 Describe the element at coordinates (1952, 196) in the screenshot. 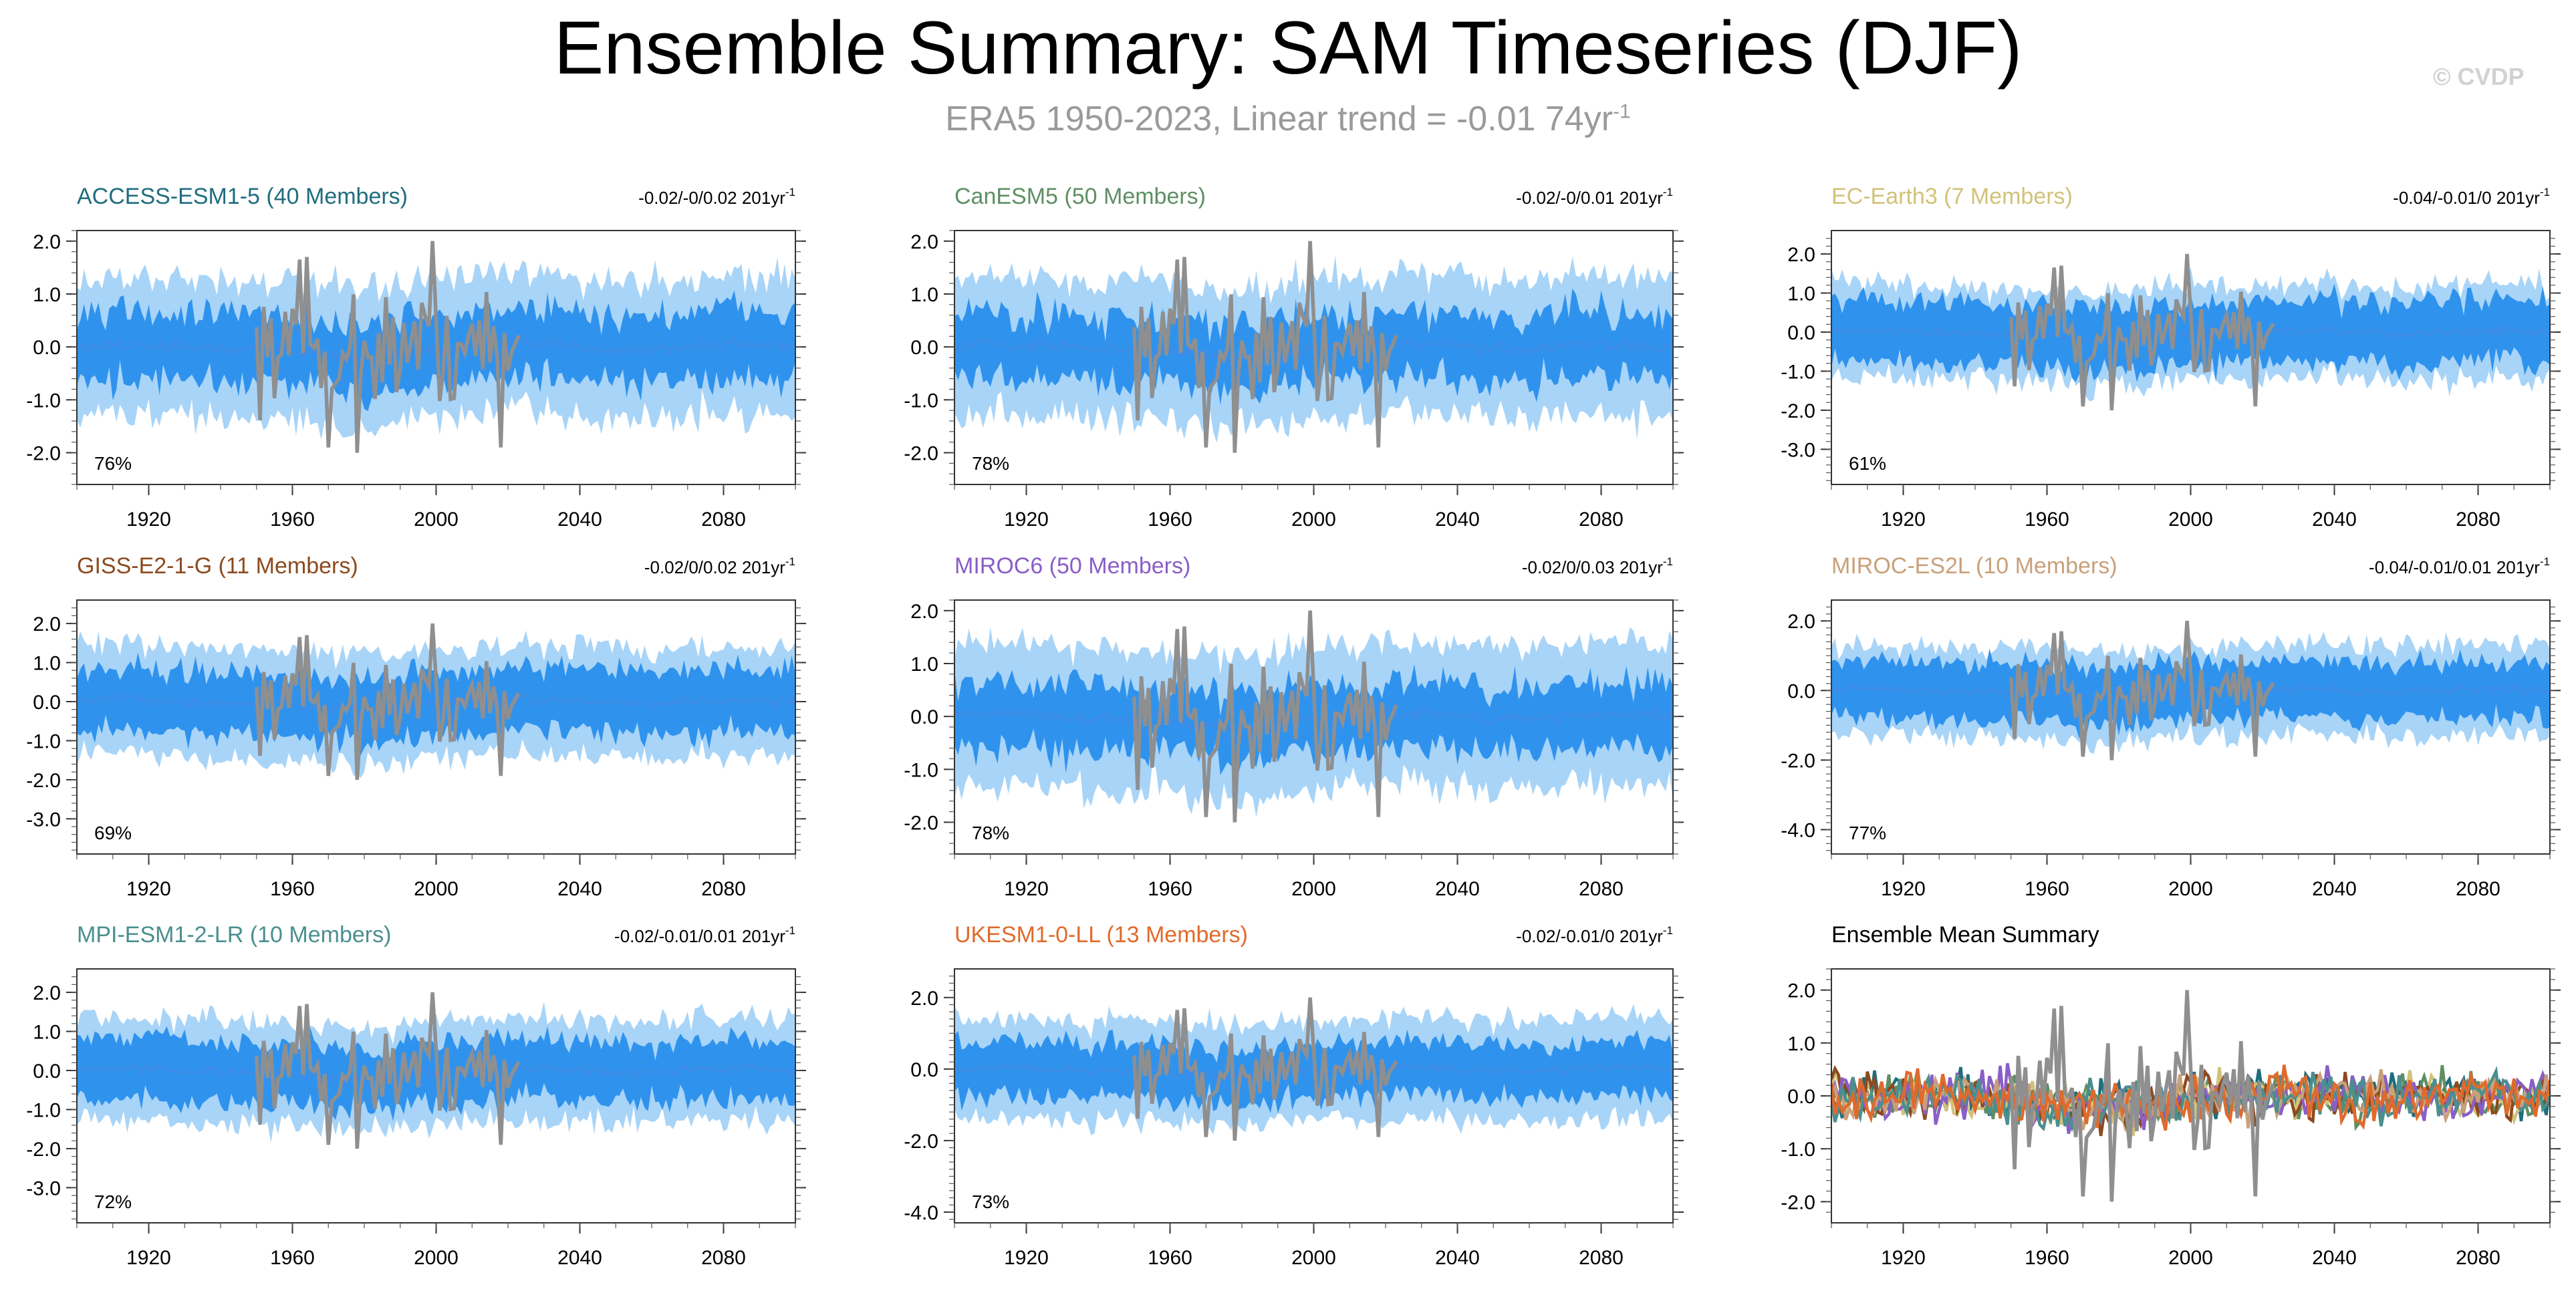

I see `panel-title: EC-Earth3 (7 Members)` at that location.